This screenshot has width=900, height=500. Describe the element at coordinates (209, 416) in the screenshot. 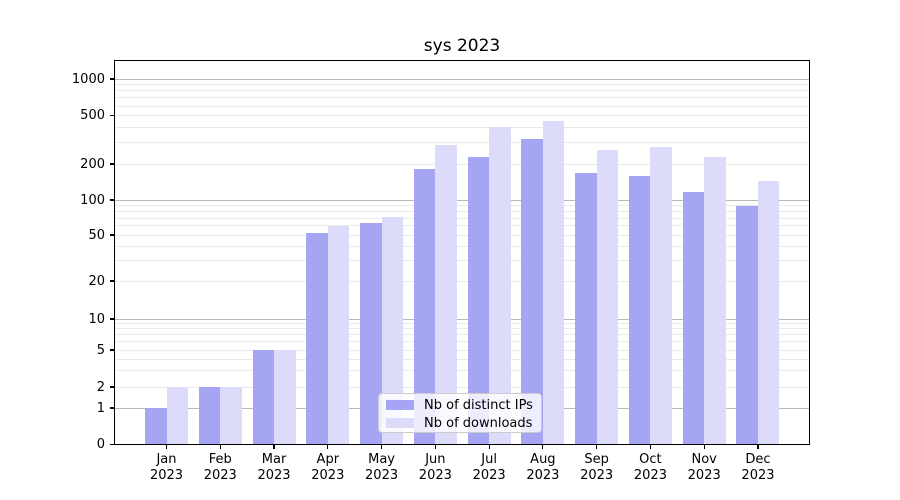

I see `bar-distinct-ips-feb` at that location.